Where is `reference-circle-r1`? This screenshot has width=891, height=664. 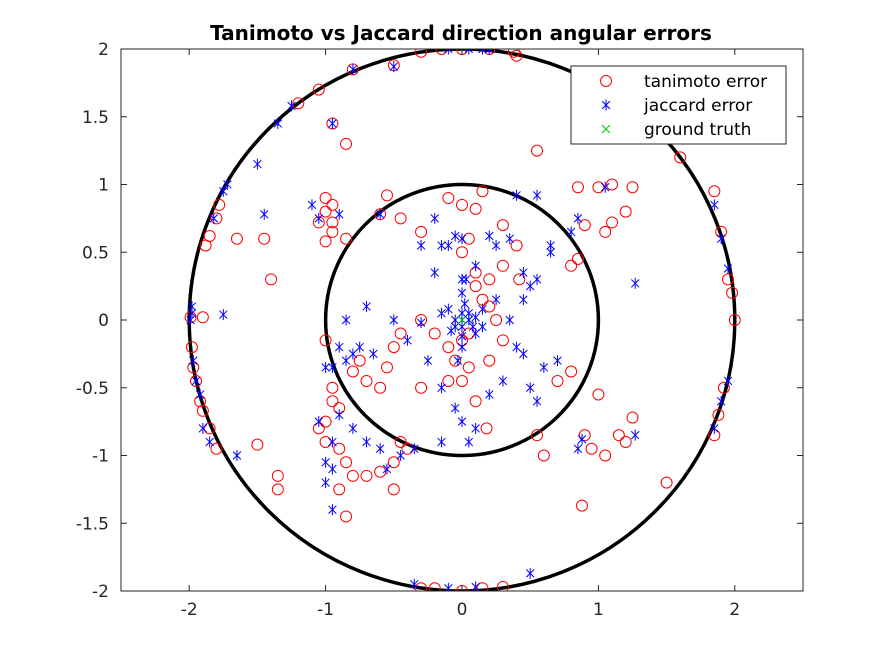
reference-circle-r1 is located at coordinates (462, 320).